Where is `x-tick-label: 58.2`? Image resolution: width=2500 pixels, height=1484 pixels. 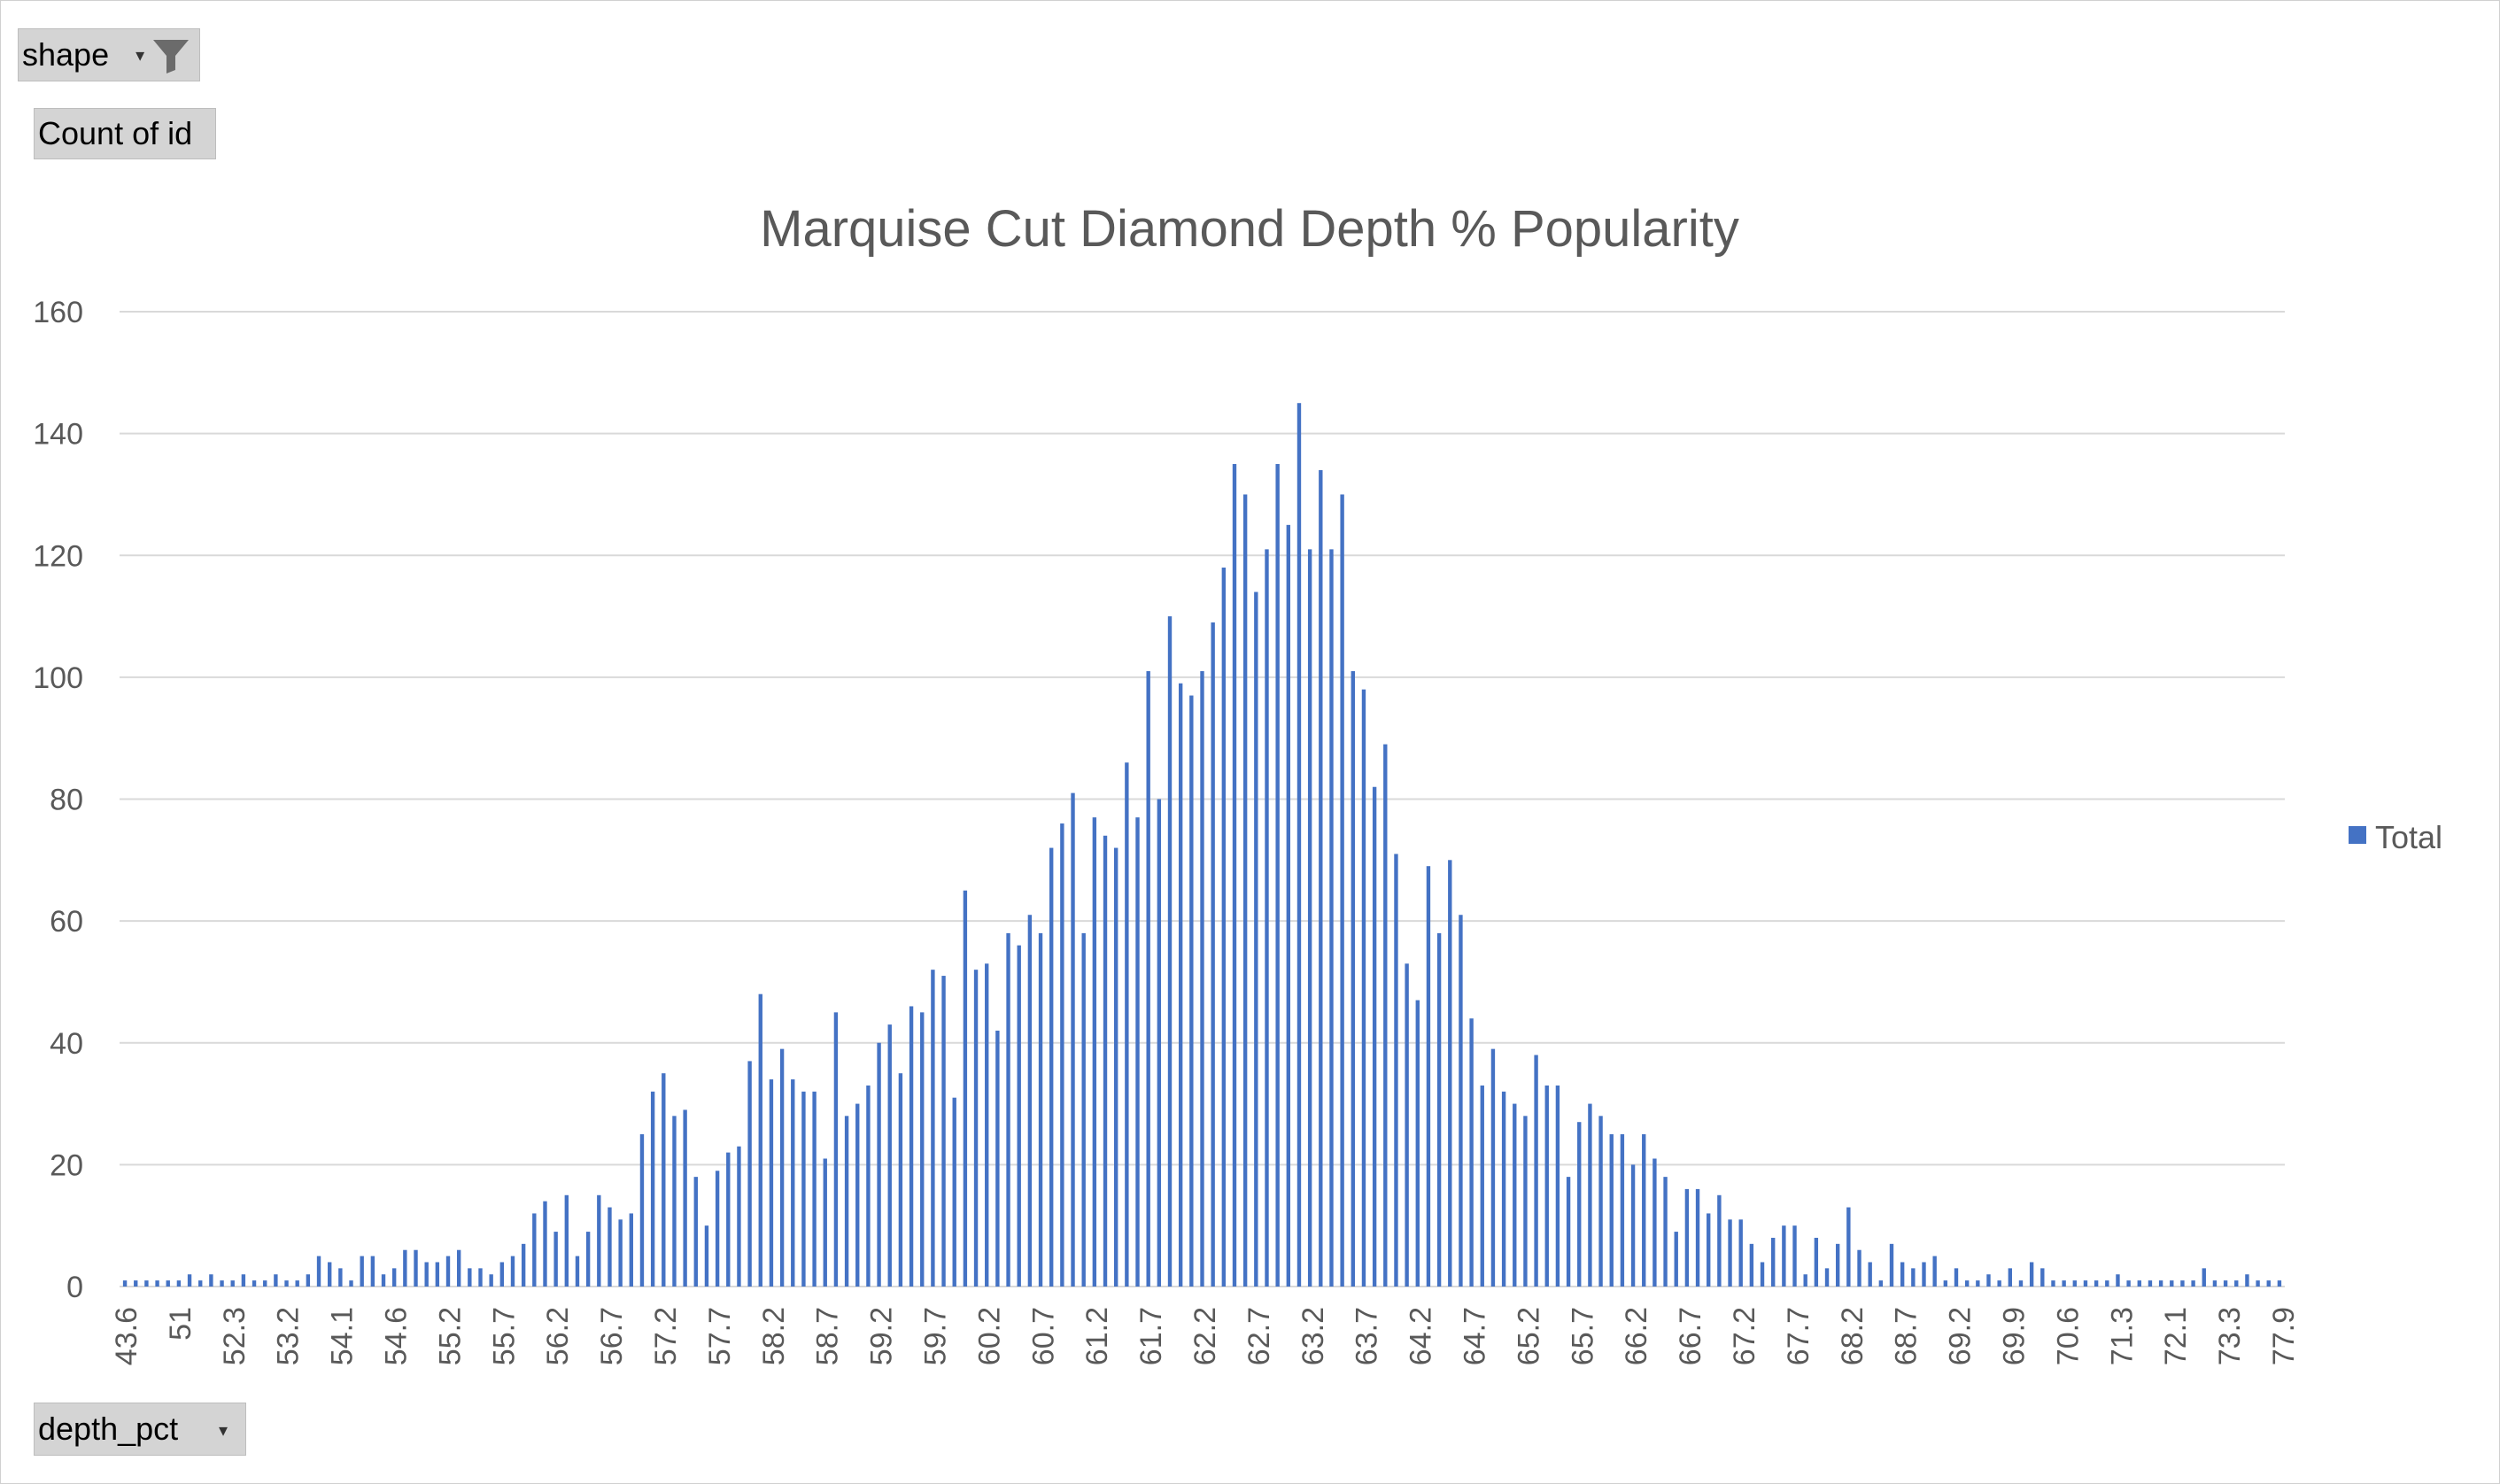
x-tick-label: 58.2 is located at coordinates (774, 1336).